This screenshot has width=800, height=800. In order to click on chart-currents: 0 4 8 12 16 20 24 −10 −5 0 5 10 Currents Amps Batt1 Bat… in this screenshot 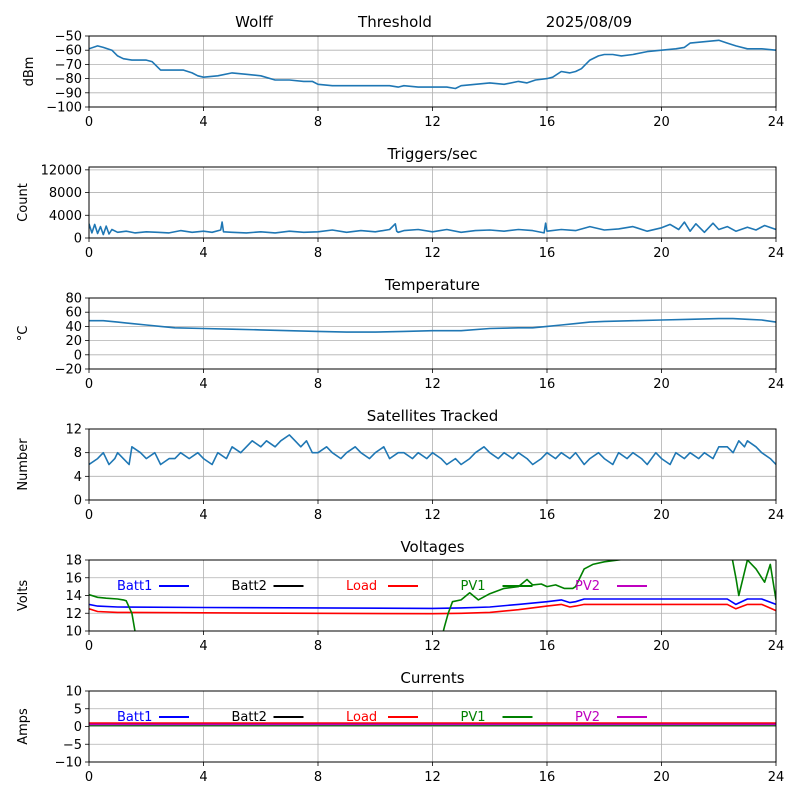, I will do `click(400, 727)`.